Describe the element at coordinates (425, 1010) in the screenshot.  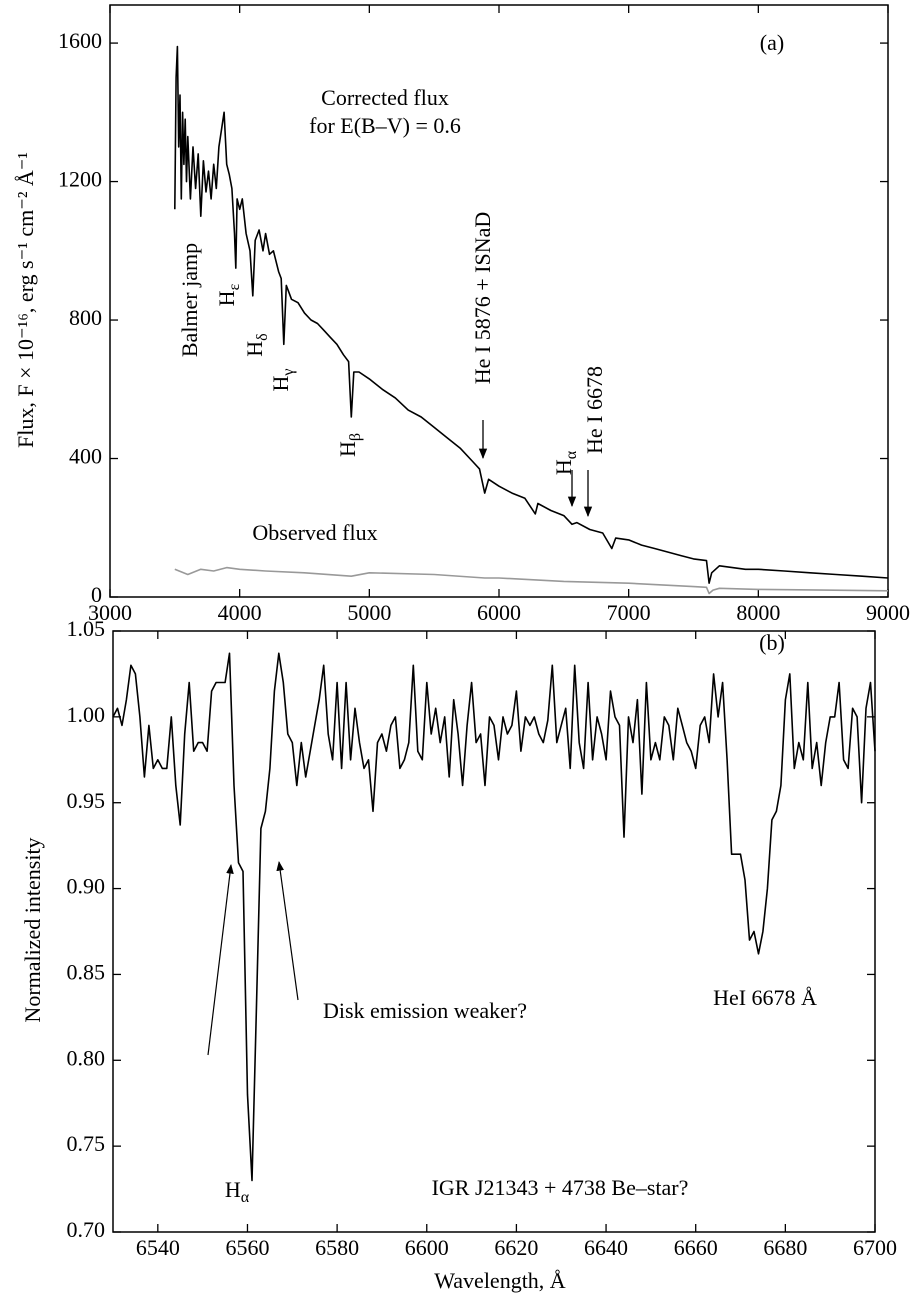
I see `annotation: Disk emission weaker?` at that location.